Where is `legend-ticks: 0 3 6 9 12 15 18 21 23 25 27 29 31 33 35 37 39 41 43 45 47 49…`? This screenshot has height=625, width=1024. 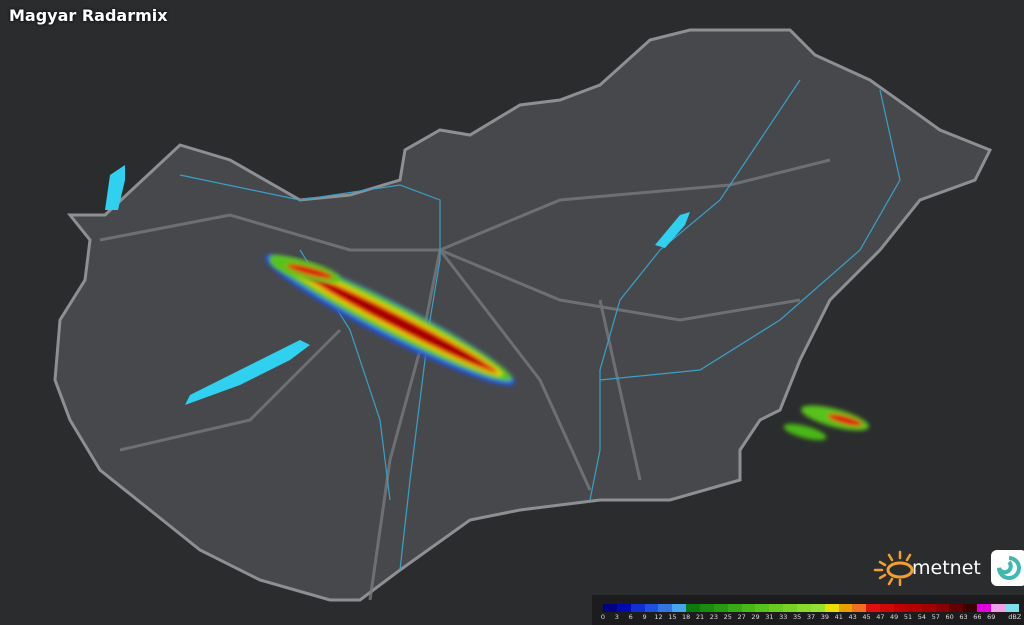
legend-ticks: 0 3 6 9 12 15 18 21 23 25 27 29 31 33 35 37 39 41 43 45 47 49… is located at coordinates (811, 618).